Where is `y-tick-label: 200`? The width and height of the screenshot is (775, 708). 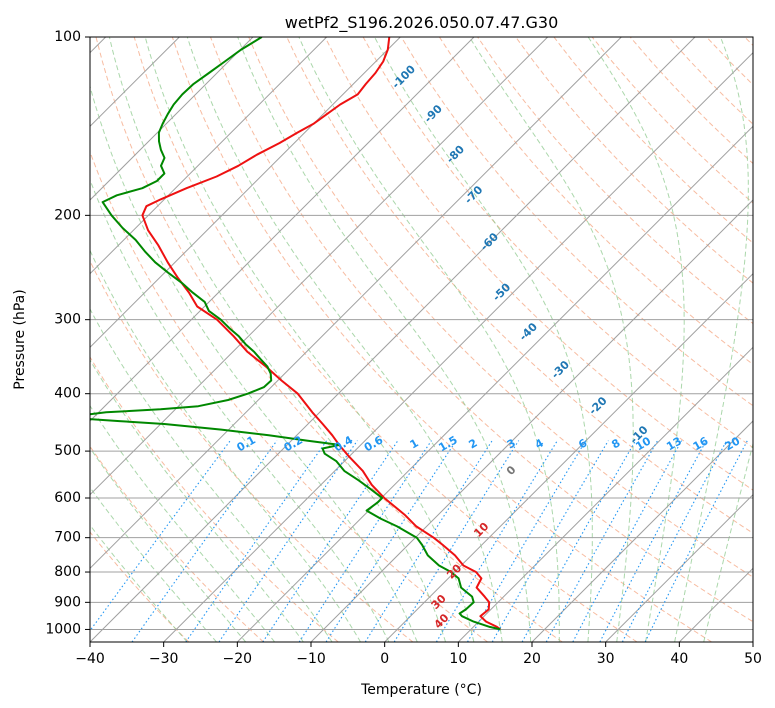
y-tick-label: 200 is located at coordinates (67, 215).